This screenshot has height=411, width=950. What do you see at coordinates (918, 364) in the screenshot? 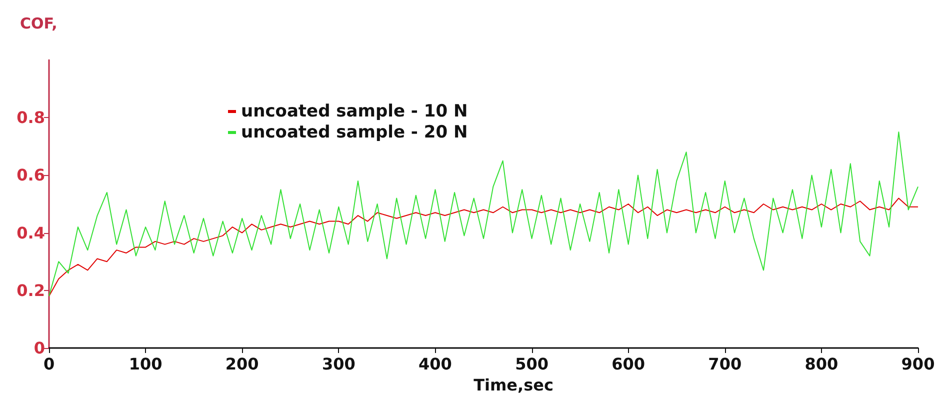
I see `x-tick-label: 900` at bounding box center [918, 364].